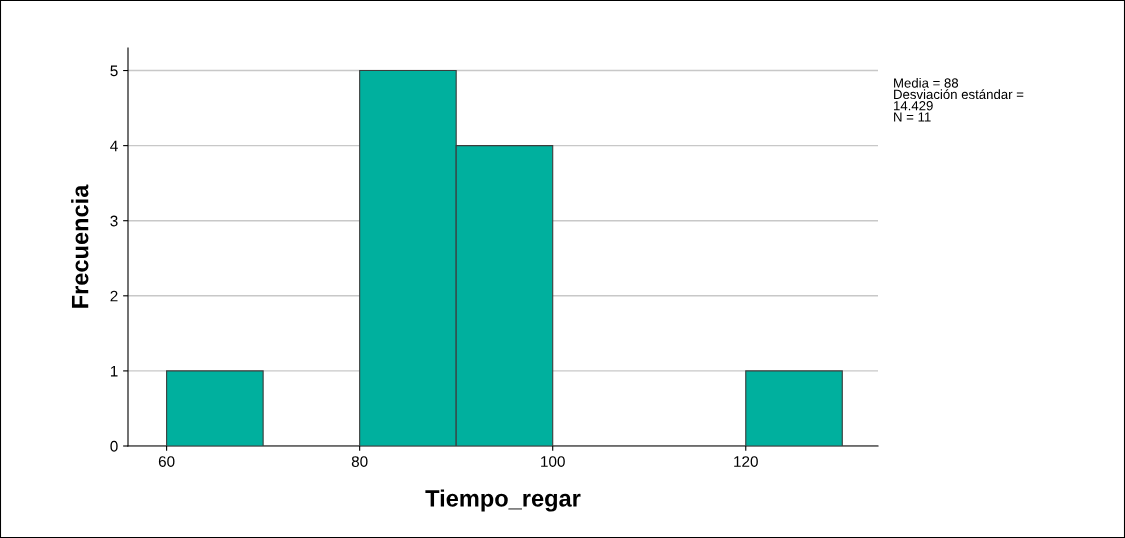 The height and width of the screenshot is (538, 1125). I want to click on x-tick-label: 120, so click(746, 461).